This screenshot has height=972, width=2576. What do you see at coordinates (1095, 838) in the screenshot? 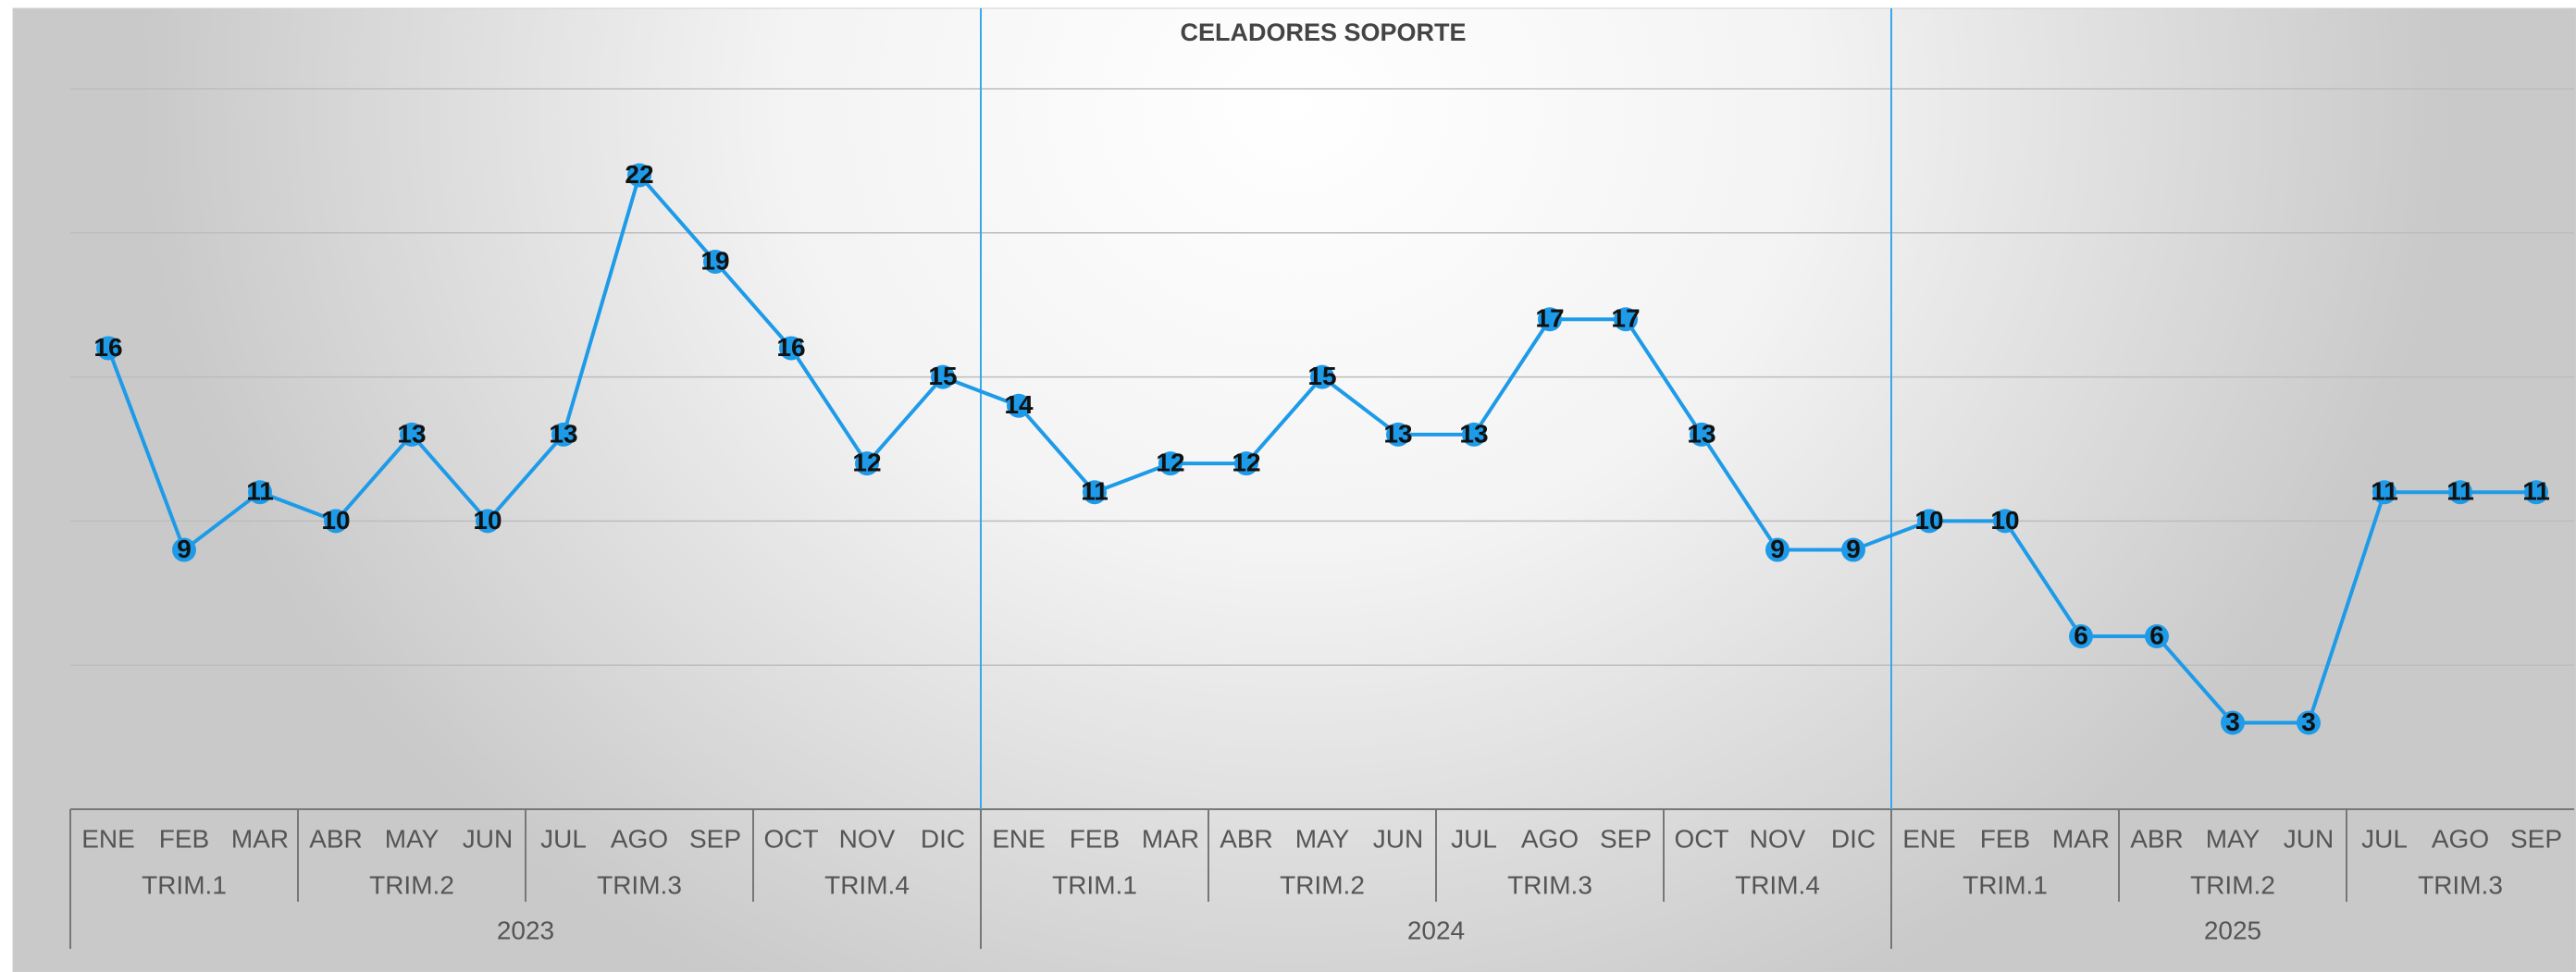
I see `x-tick-label: FEB` at bounding box center [1095, 838].